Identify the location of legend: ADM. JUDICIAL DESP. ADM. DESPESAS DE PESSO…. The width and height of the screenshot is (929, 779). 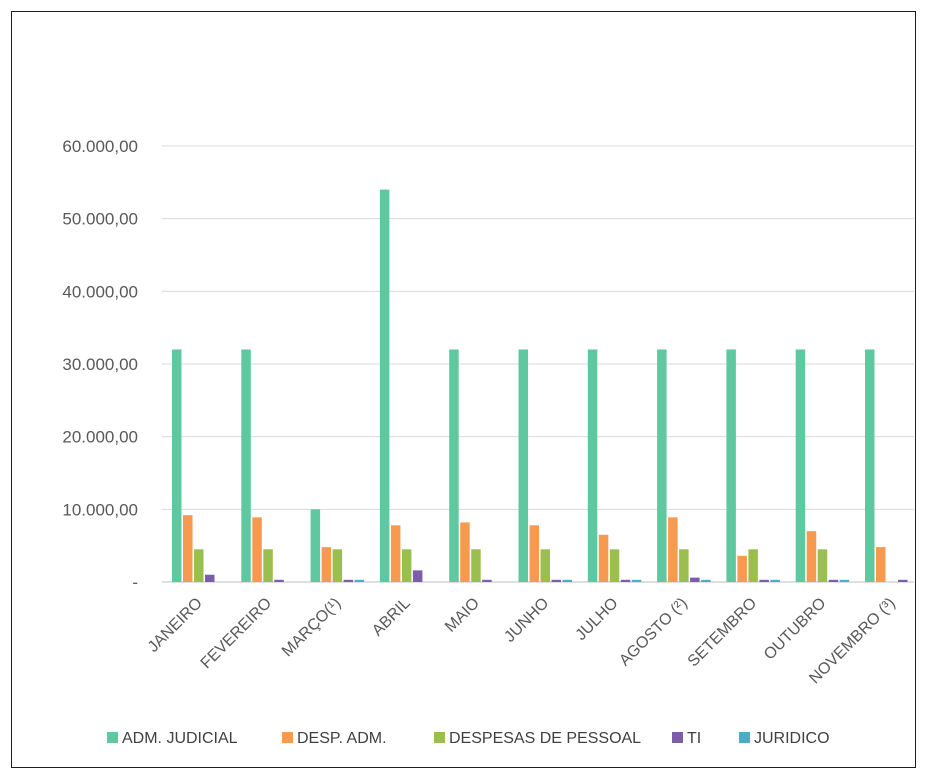
(468, 738).